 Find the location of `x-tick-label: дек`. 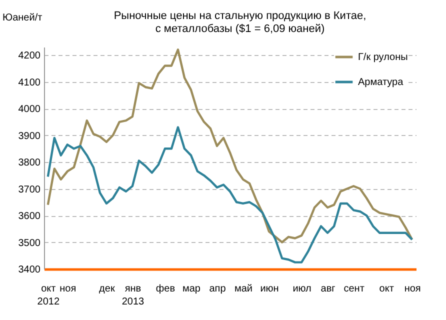

x-tick-label: дек is located at coordinates (107, 289).